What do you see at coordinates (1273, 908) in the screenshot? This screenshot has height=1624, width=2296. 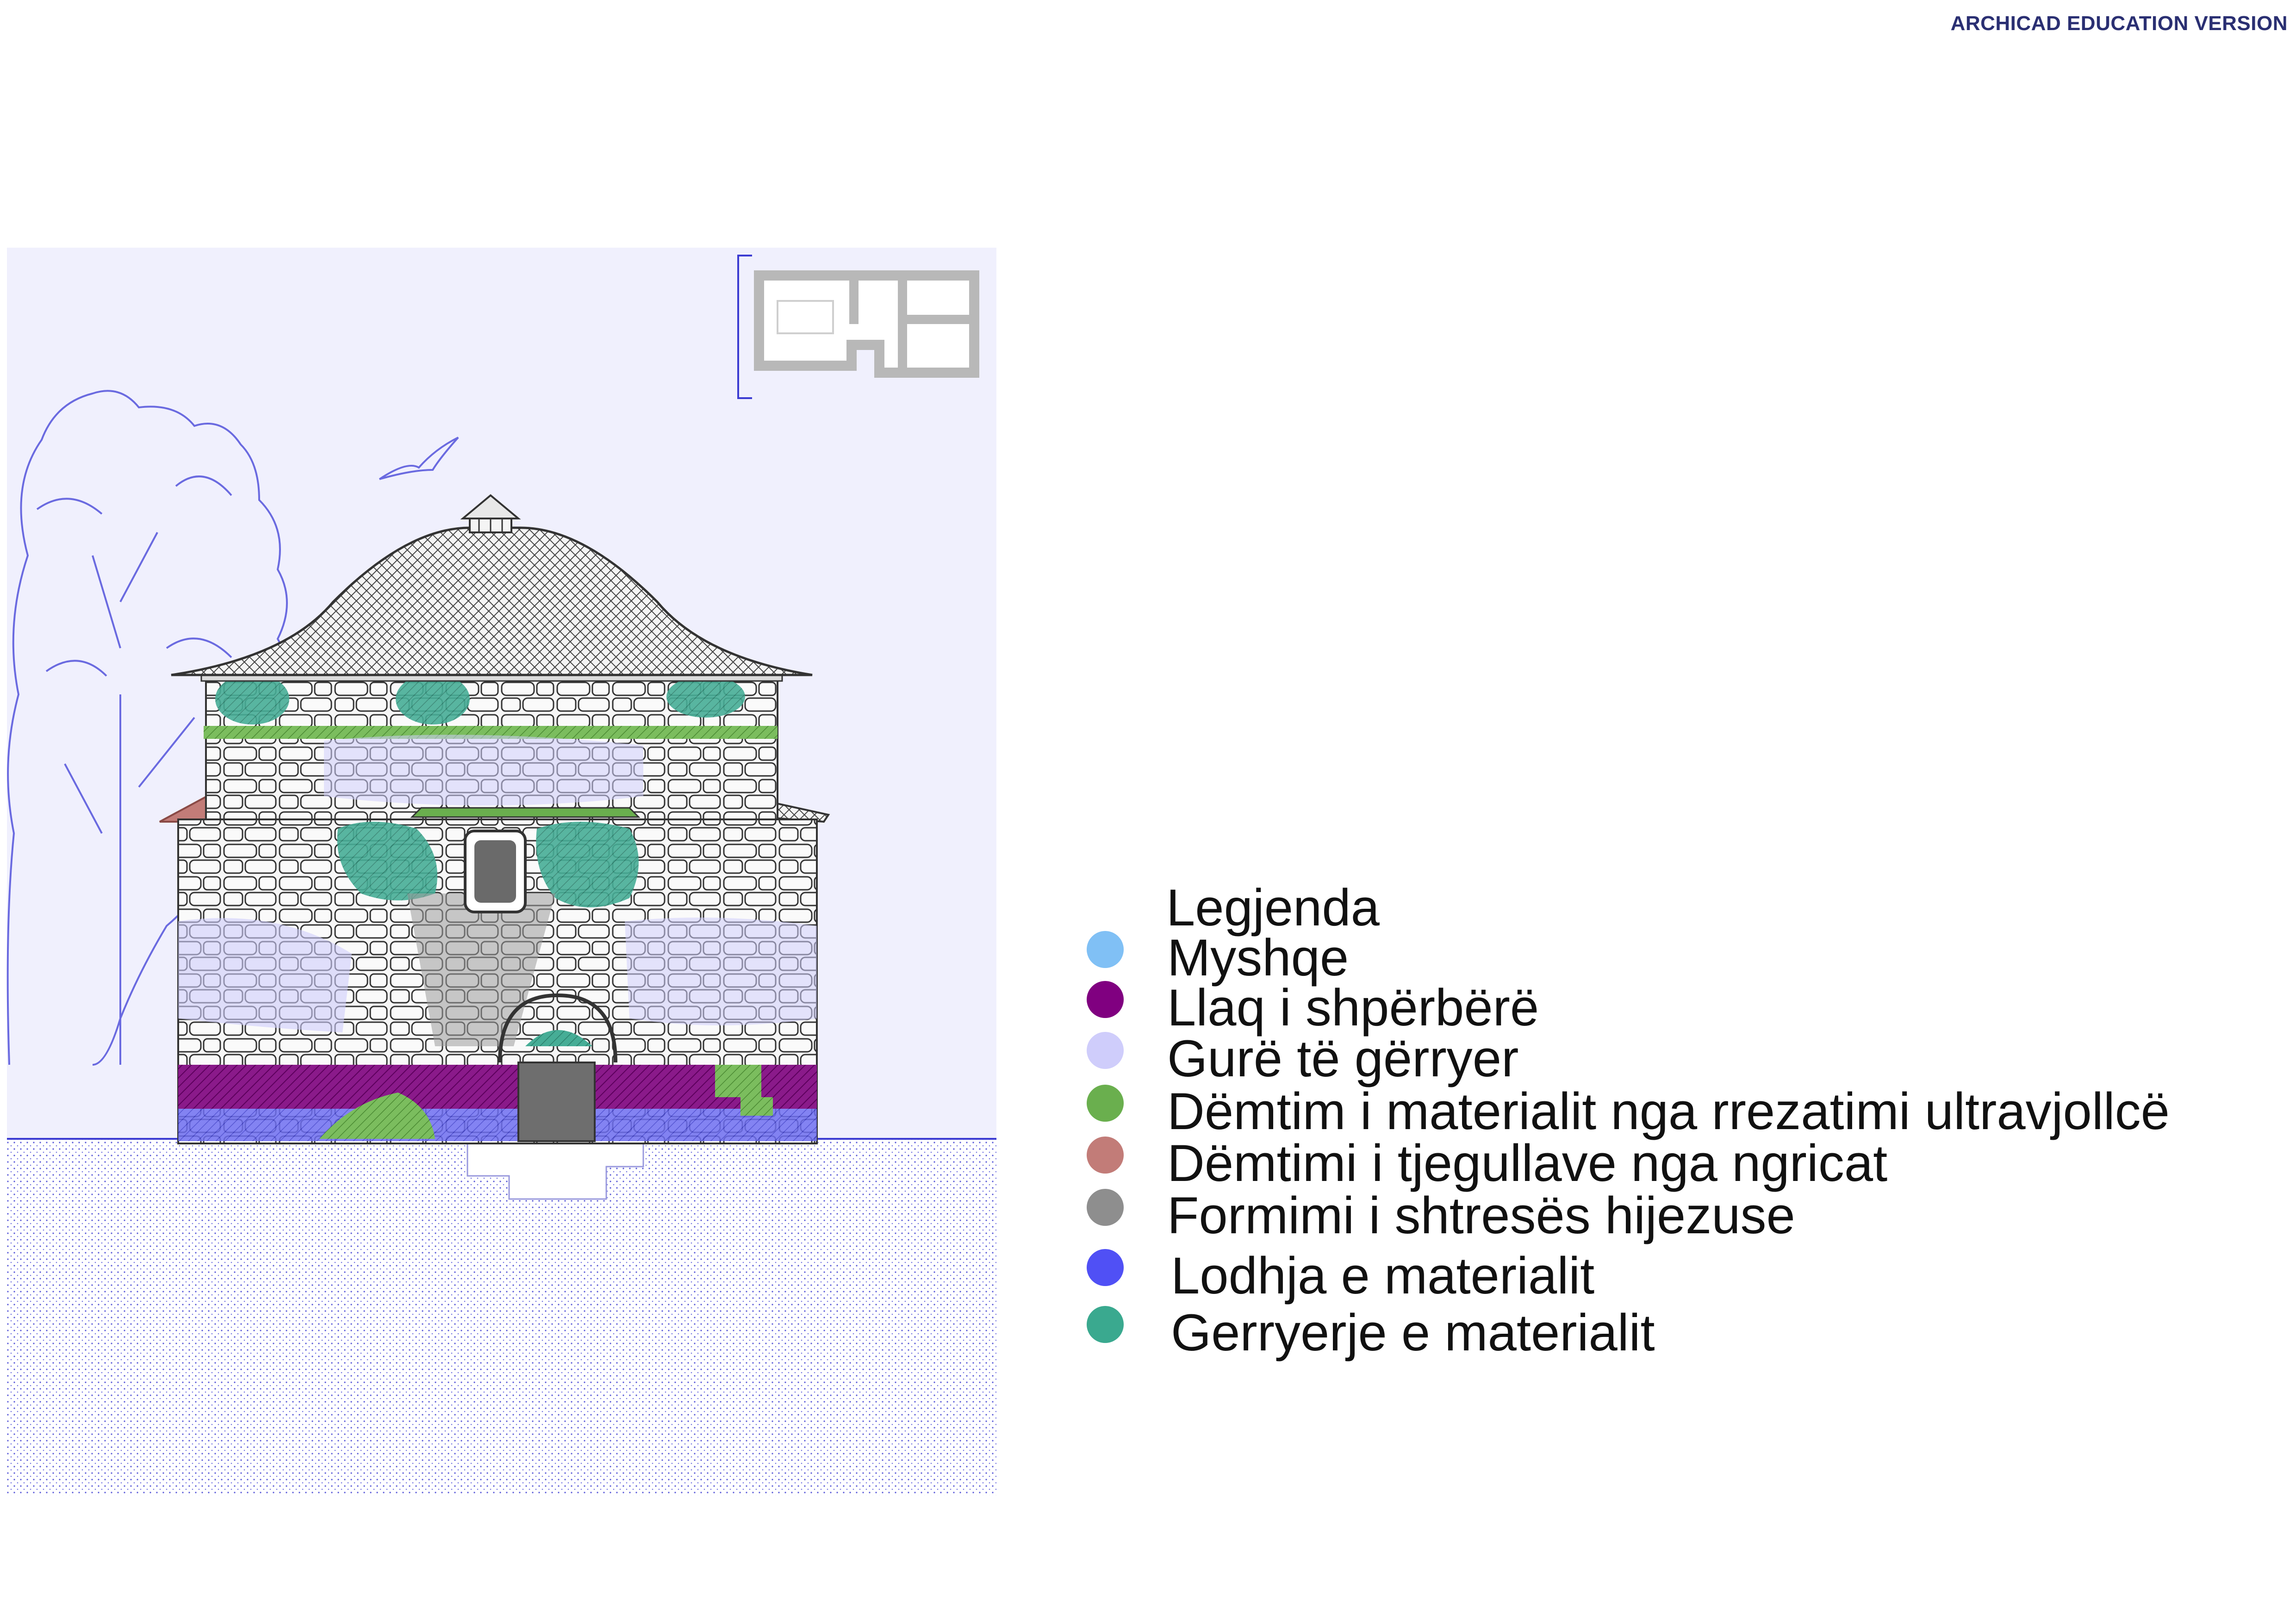 I see `legend-title: Legjenda` at bounding box center [1273, 908].